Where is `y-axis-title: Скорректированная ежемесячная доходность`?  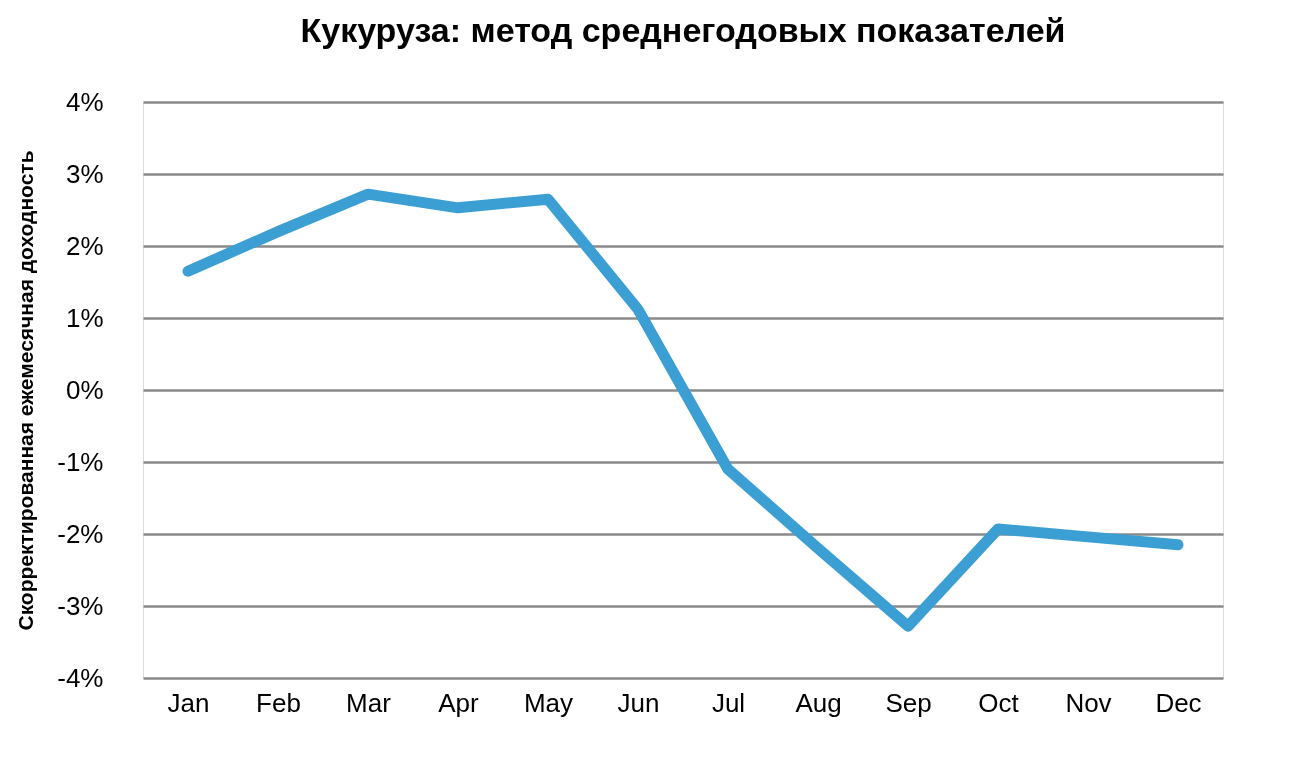 y-axis-title: Скорректированная ежемесячная доходность is located at coordinates (26, 390).